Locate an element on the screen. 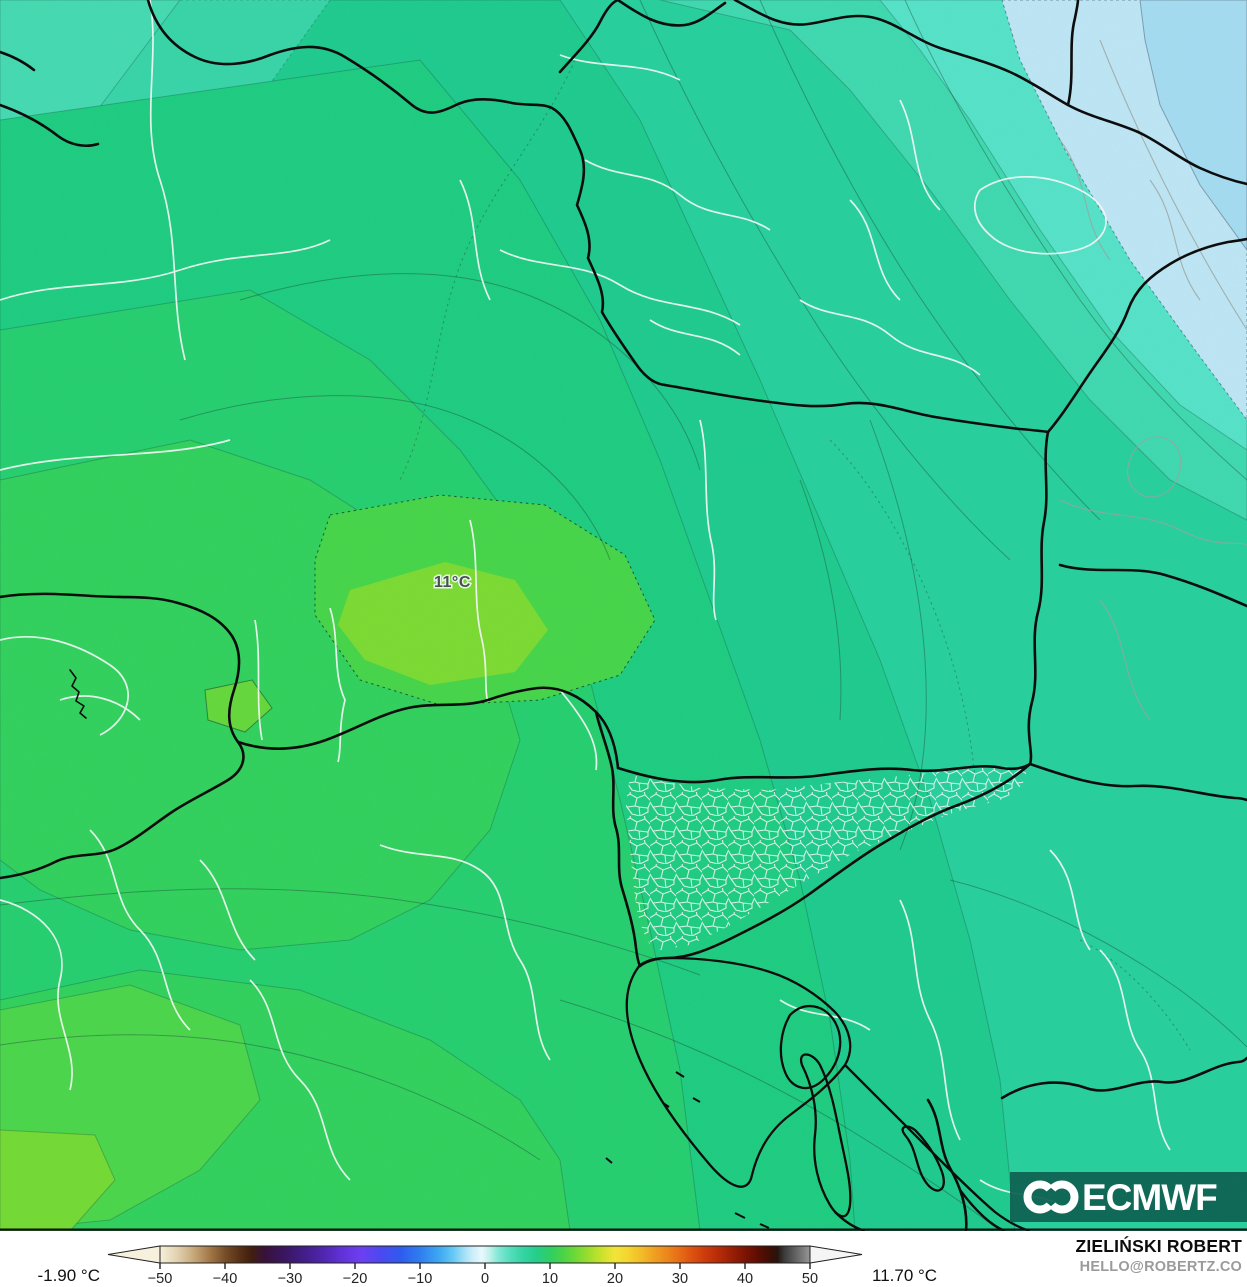 This screenshot has height=1287, width=1247. gray-region-borders is located at coordinates (1153, 380).